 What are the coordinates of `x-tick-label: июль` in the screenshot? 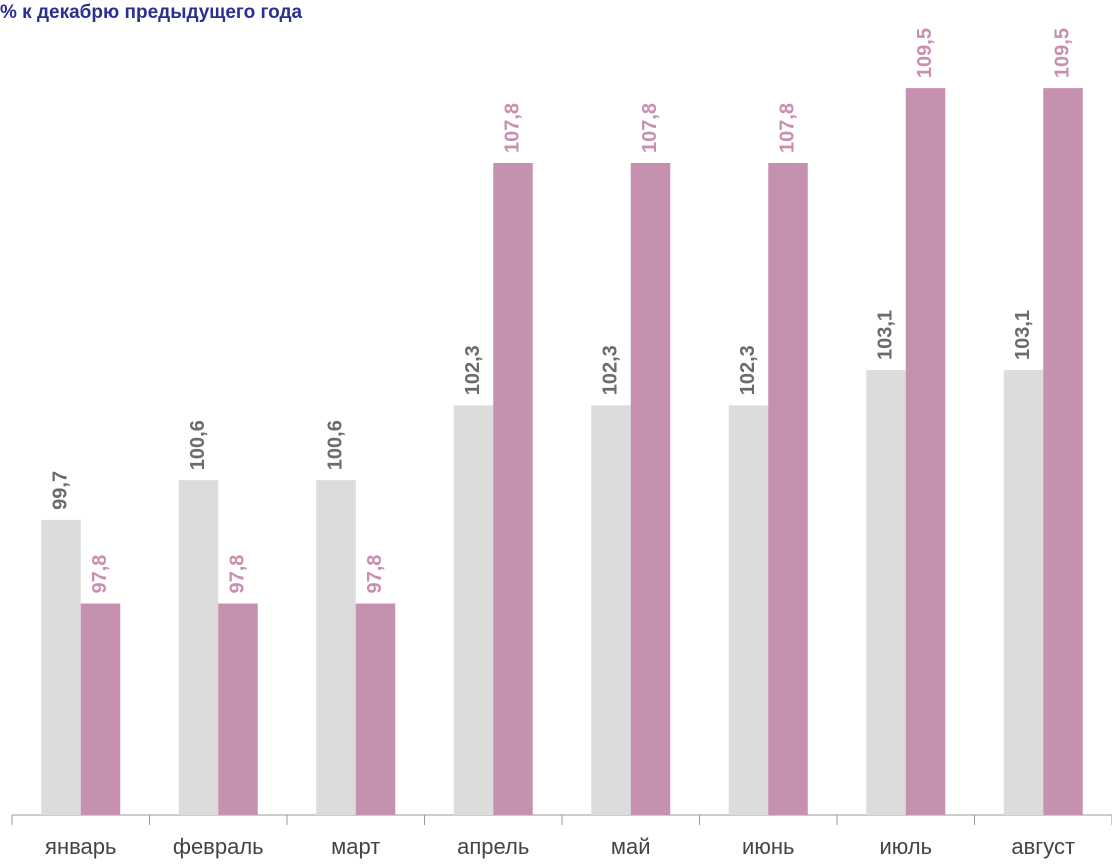 It's located at (905, 846).